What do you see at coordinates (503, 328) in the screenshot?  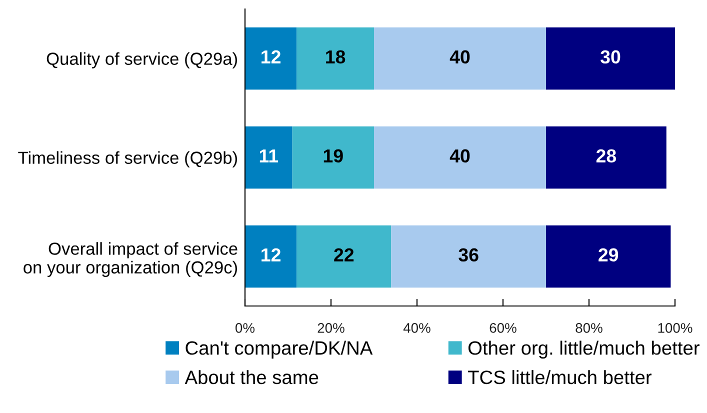 I see `x-tick-label: 60%` at bounding box center [503, 328].